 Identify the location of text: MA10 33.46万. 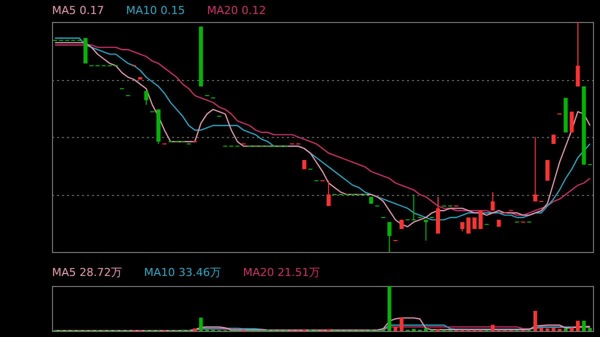
(183, 272).